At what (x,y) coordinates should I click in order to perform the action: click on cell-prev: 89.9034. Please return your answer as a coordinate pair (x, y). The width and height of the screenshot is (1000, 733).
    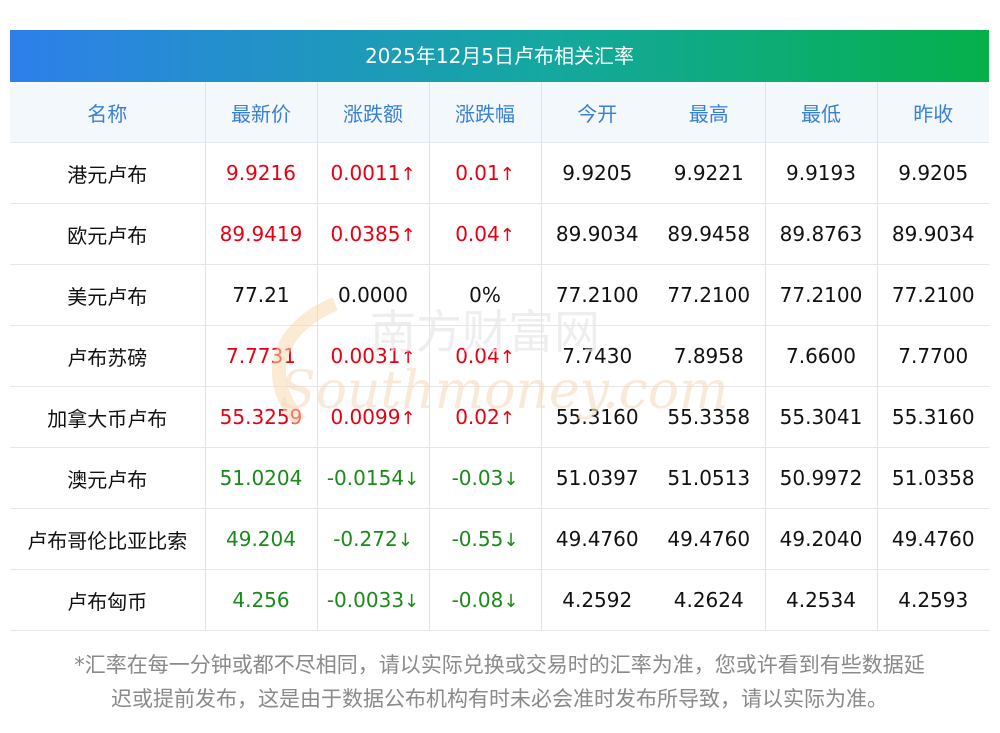
    Looking at the image, I should click on (933, 234).